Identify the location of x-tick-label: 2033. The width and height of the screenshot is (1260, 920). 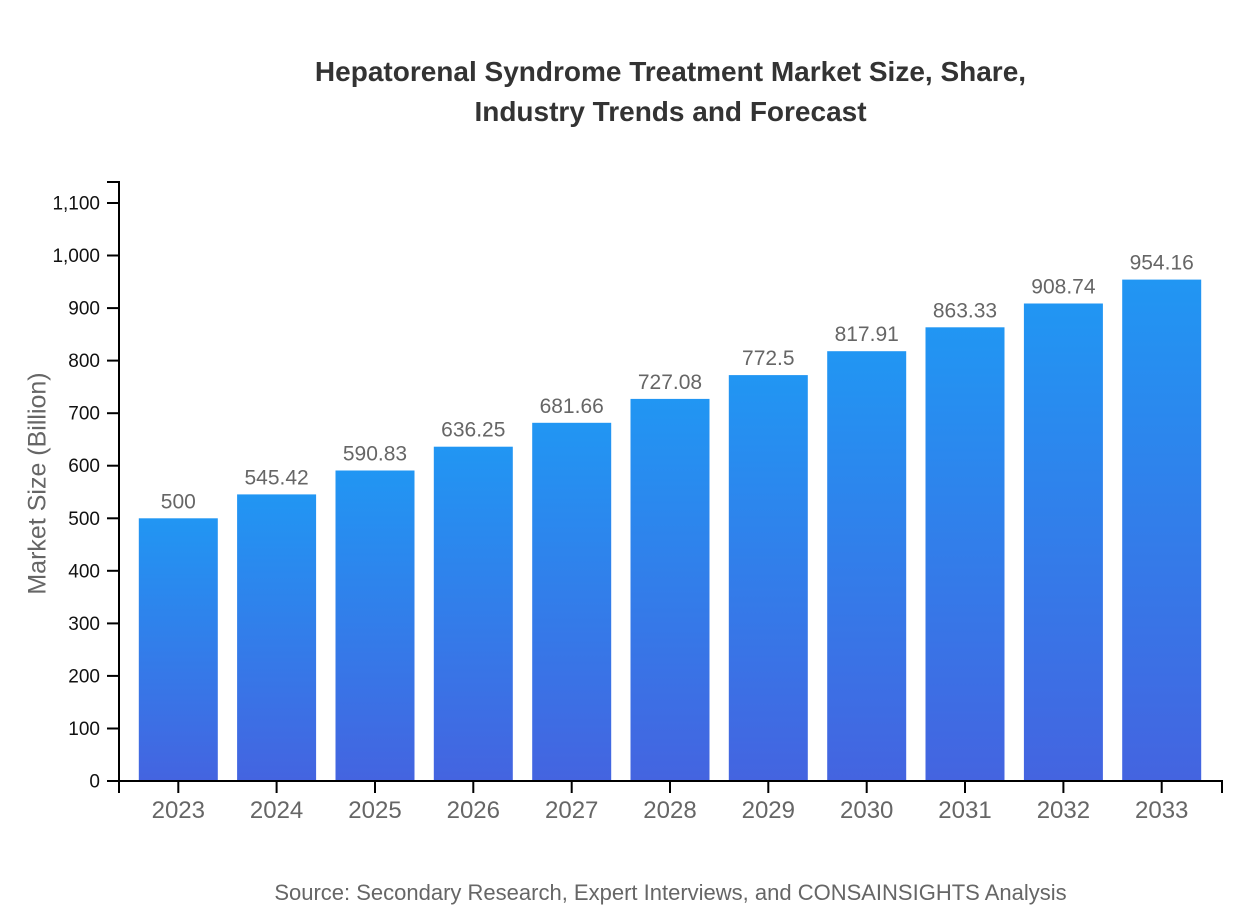
(1161, 810).